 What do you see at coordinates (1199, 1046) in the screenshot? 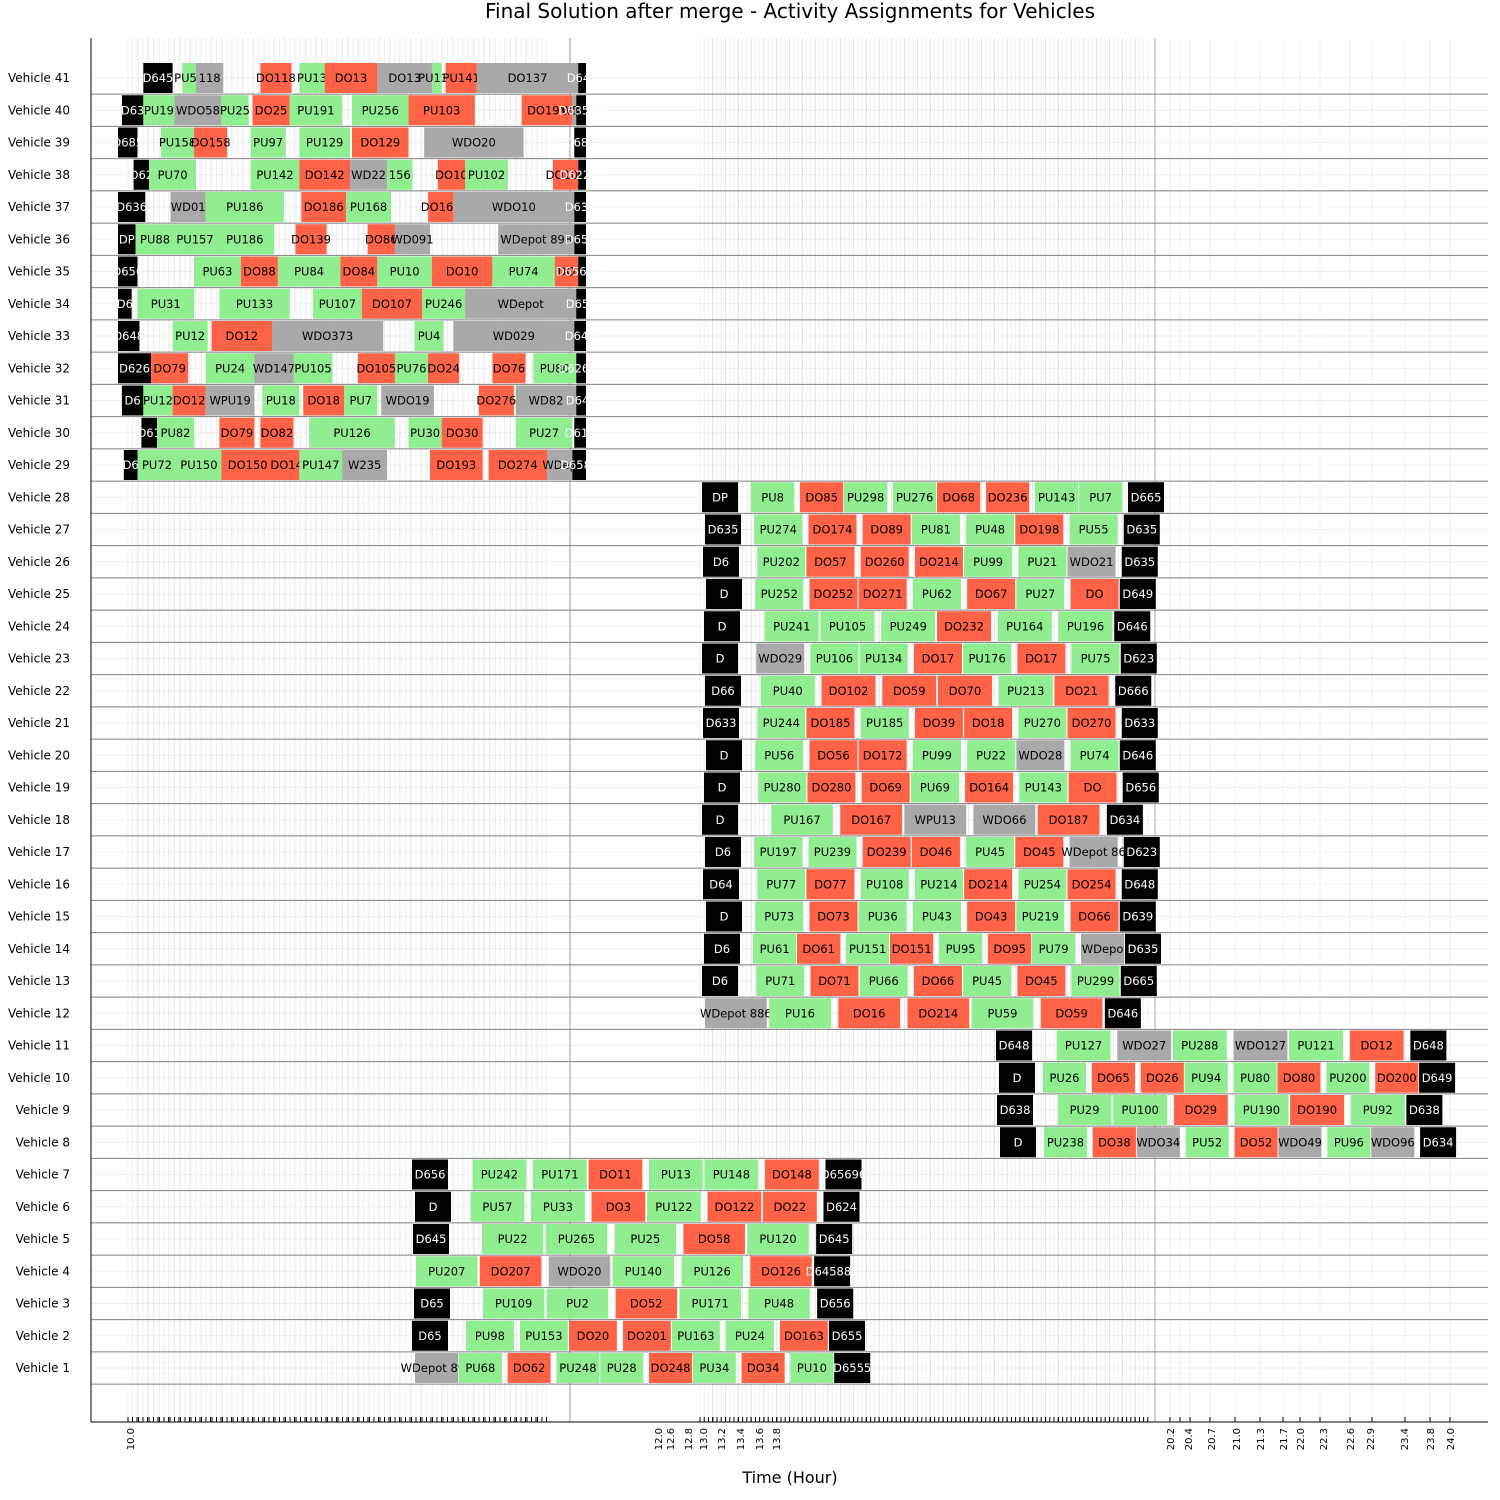
I see `task-label: PU288` at bounding box center [1199, 1046].